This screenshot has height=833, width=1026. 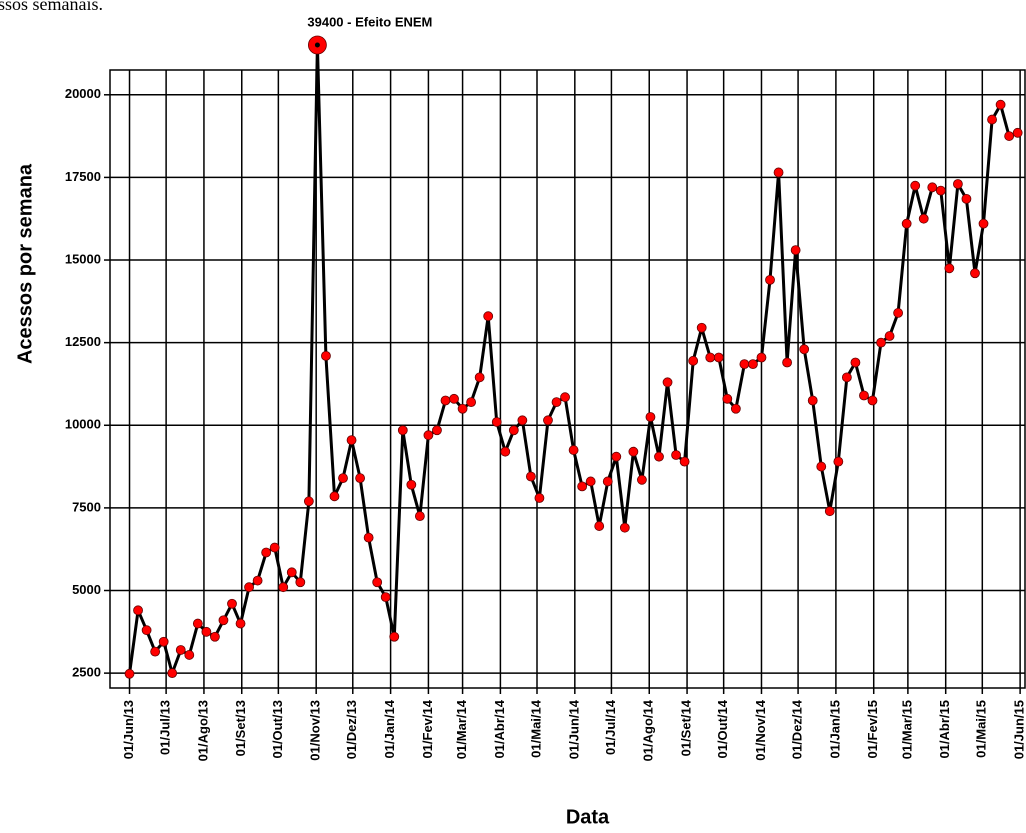 I want to click on x-tick-label: 01/Out/14, so click(x=722, y=728).